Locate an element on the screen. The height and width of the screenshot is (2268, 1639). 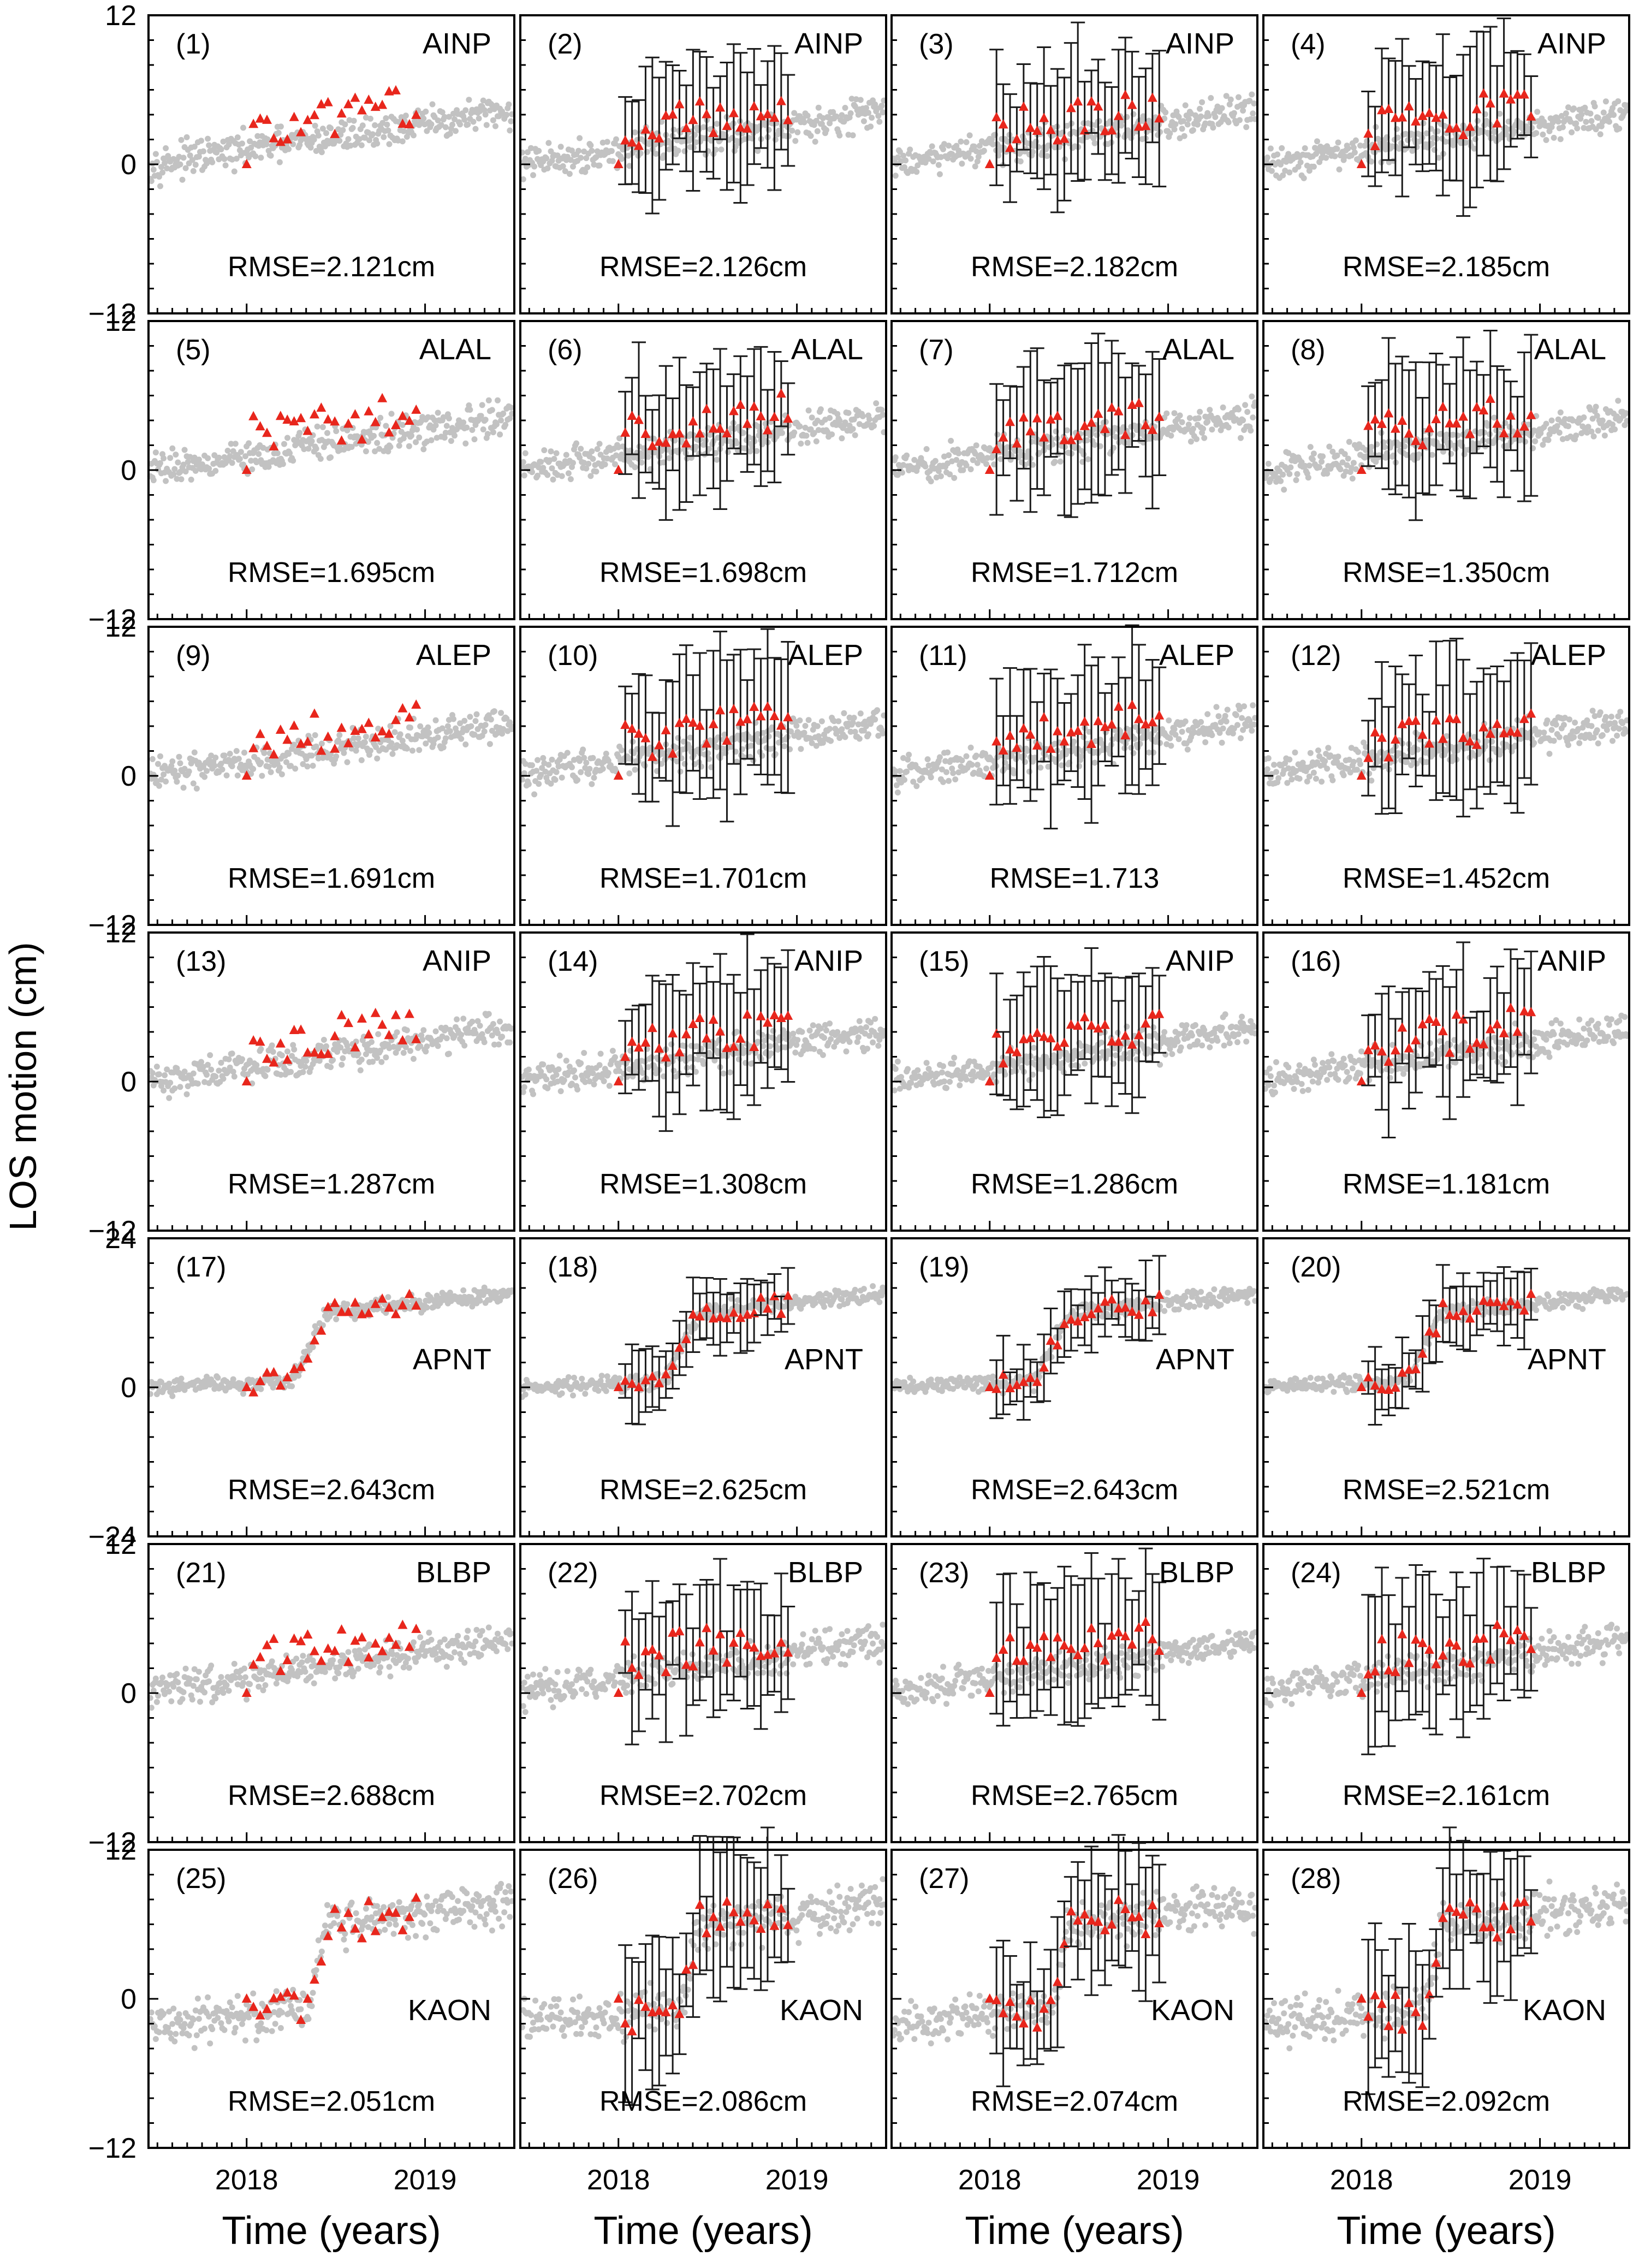
estimate-series is located at coordinates (1447, 728).